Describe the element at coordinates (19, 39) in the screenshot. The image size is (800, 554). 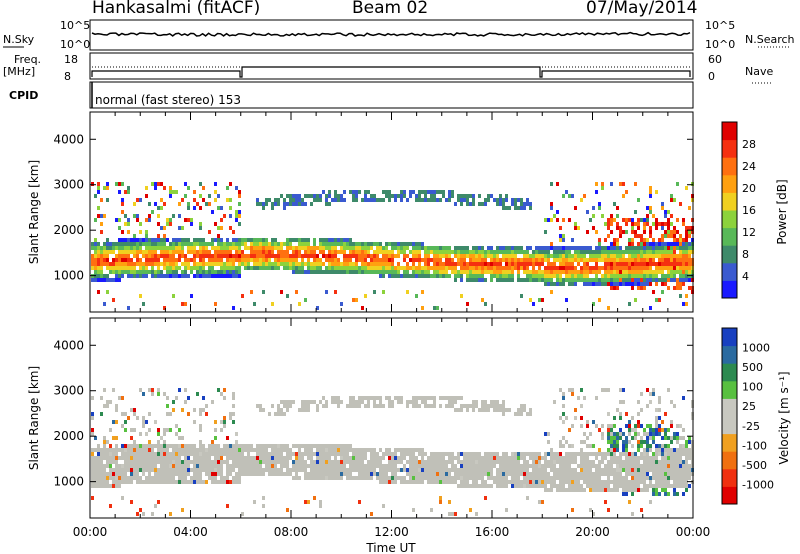
I see `nsky-label: N.Sky` at that location.